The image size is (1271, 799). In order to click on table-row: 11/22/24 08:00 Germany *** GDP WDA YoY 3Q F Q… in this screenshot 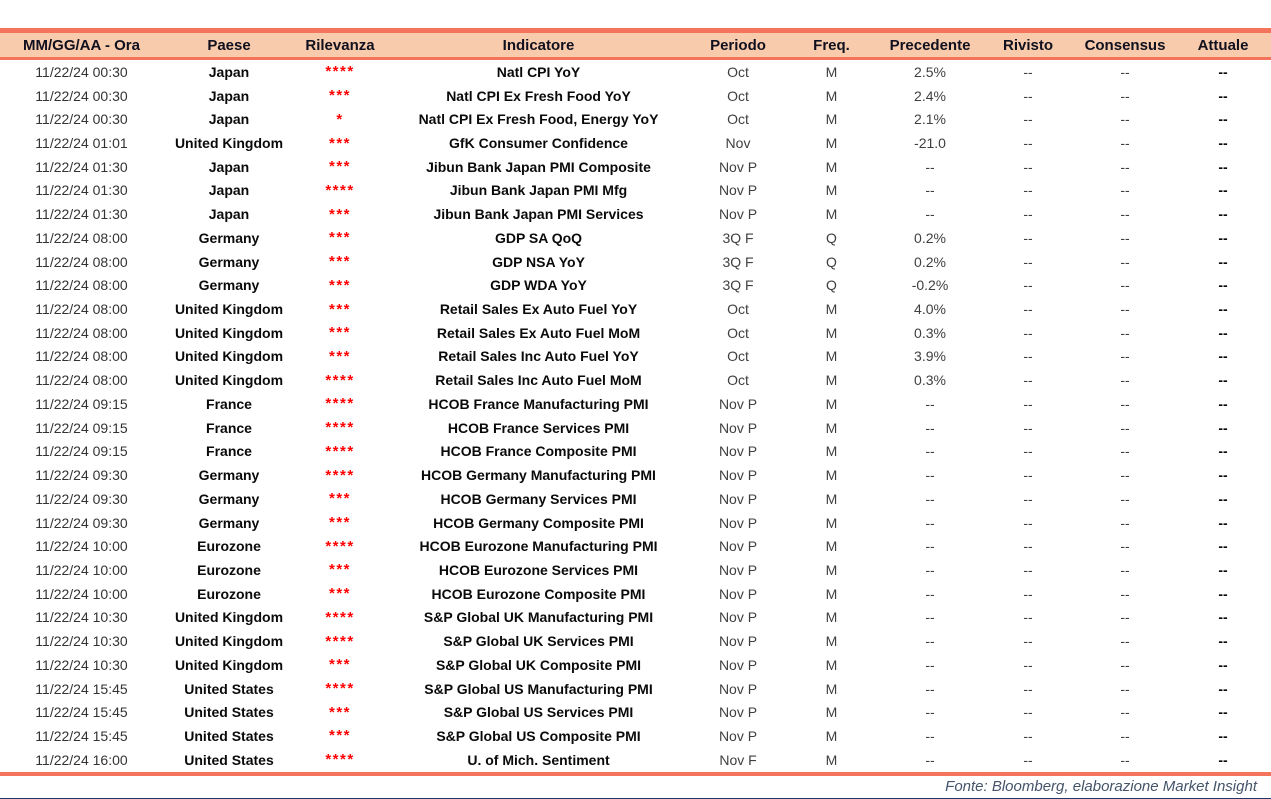, I will do `click(635, 285)`.